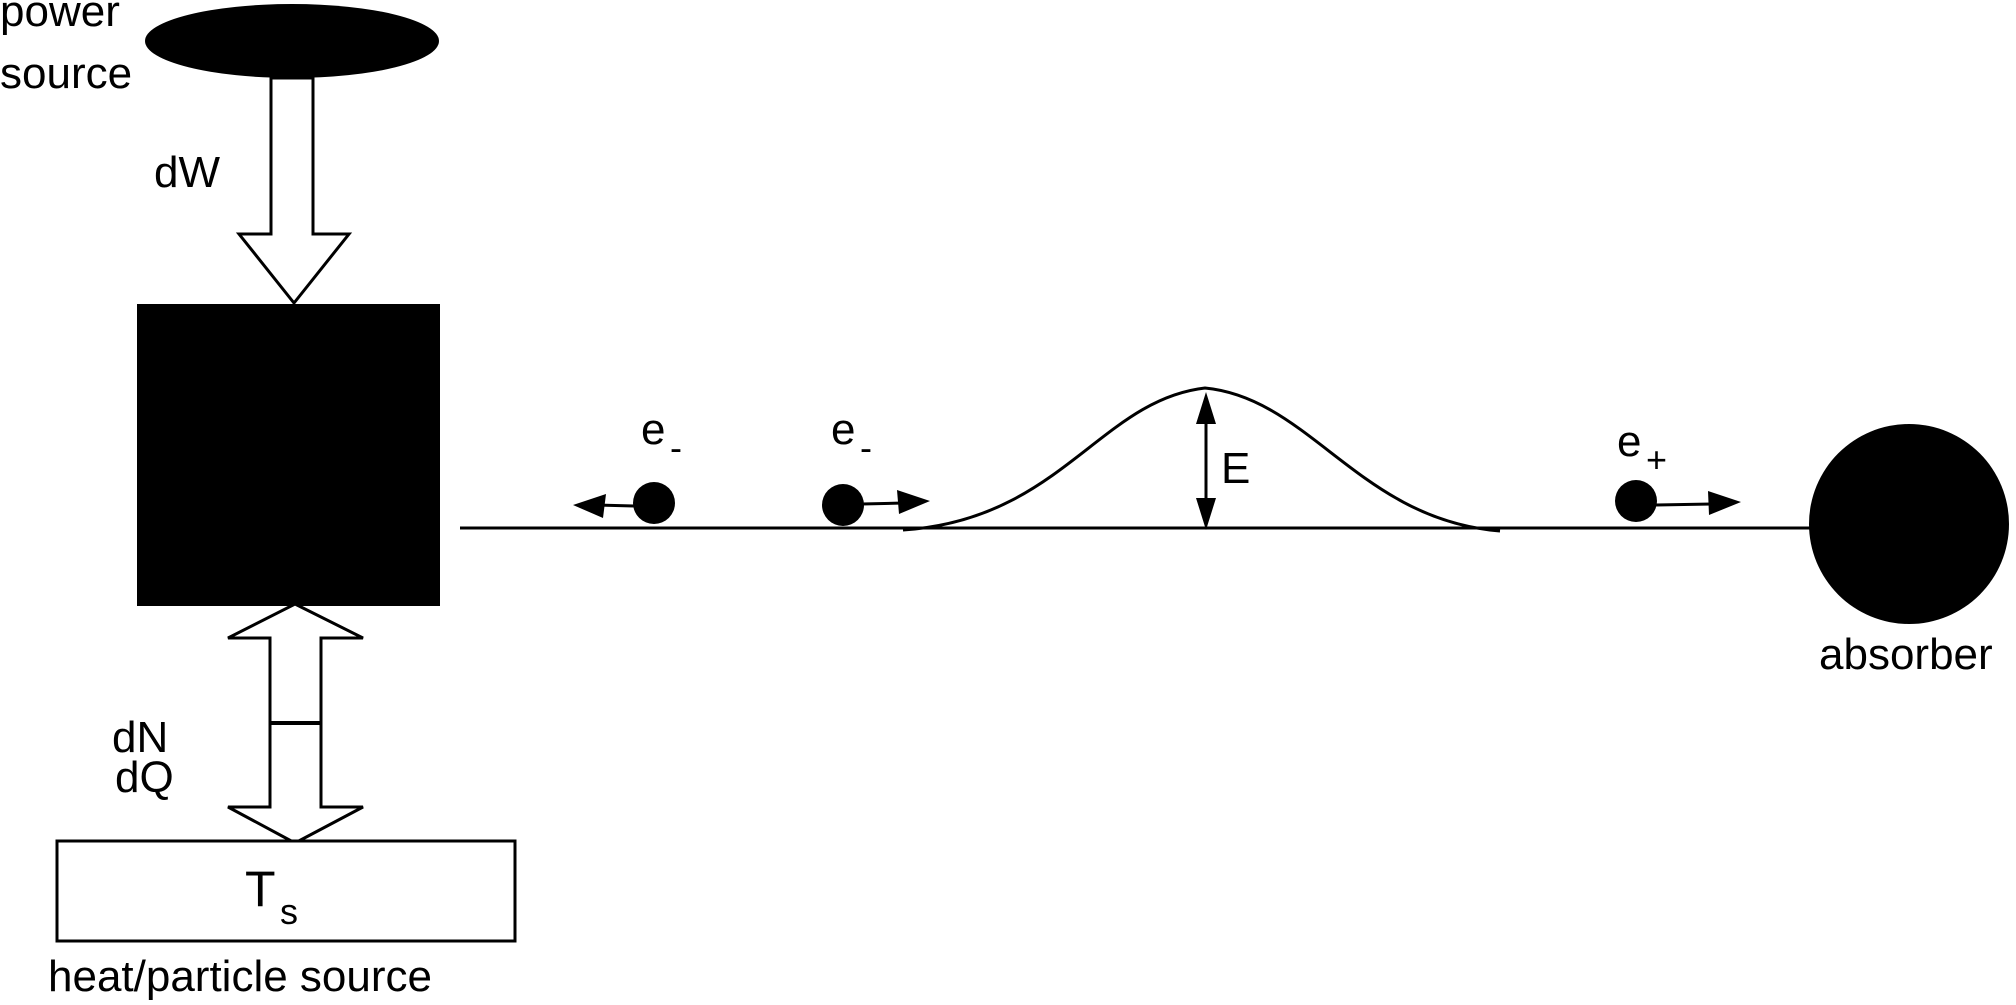 Image resolution: width=2016 pixels, height=1005 pixels. I want to click on source-temp-label: T, so click(260, 889).